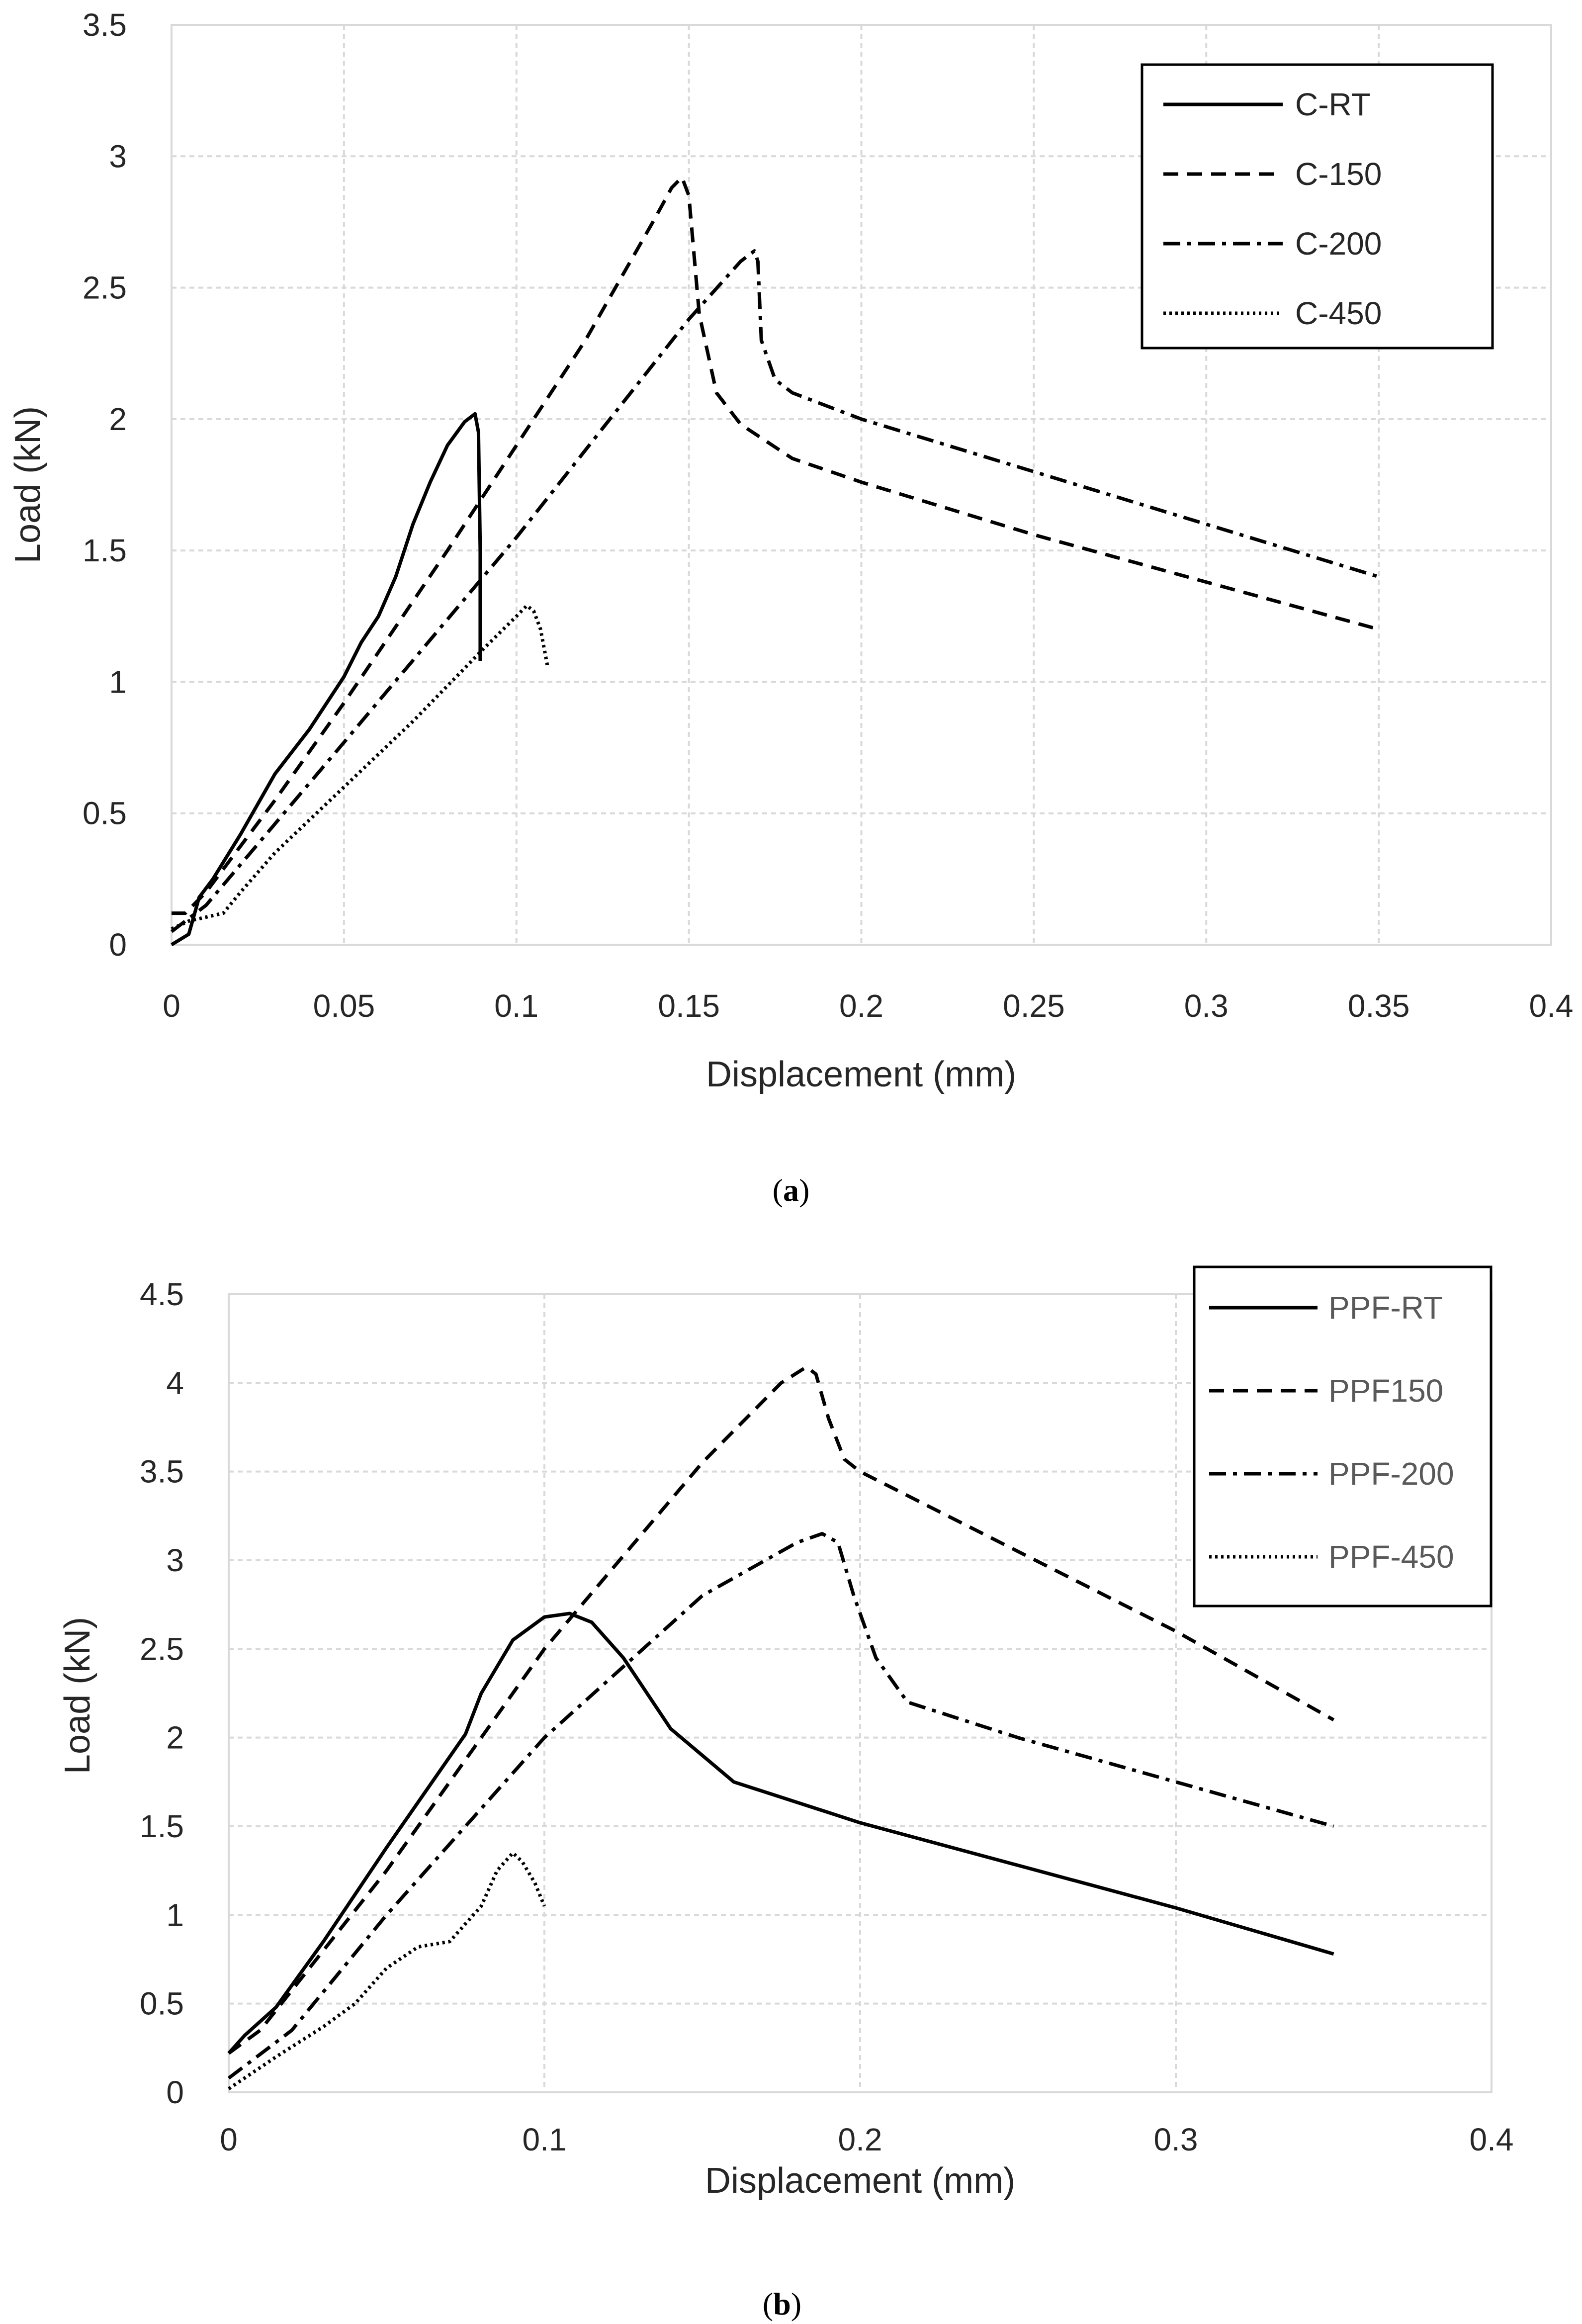  I want to click on legend-b: PPF-RT PPF150 PPF-200 PPF-450, so click(1343, 1436).